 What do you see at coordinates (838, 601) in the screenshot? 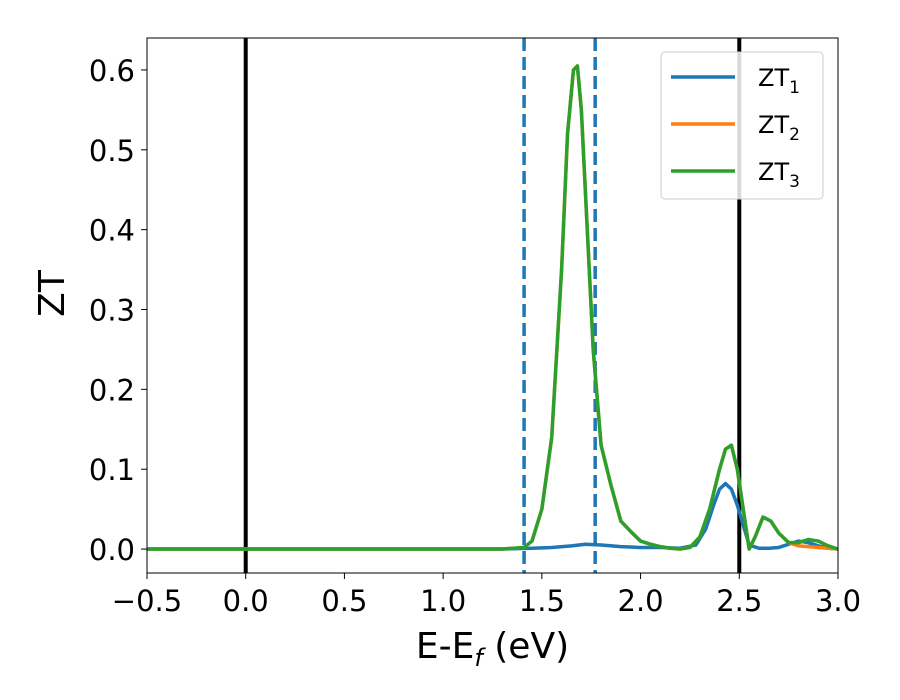
I see `x-tick-label: 3.0` at bounding box center [838, 601].